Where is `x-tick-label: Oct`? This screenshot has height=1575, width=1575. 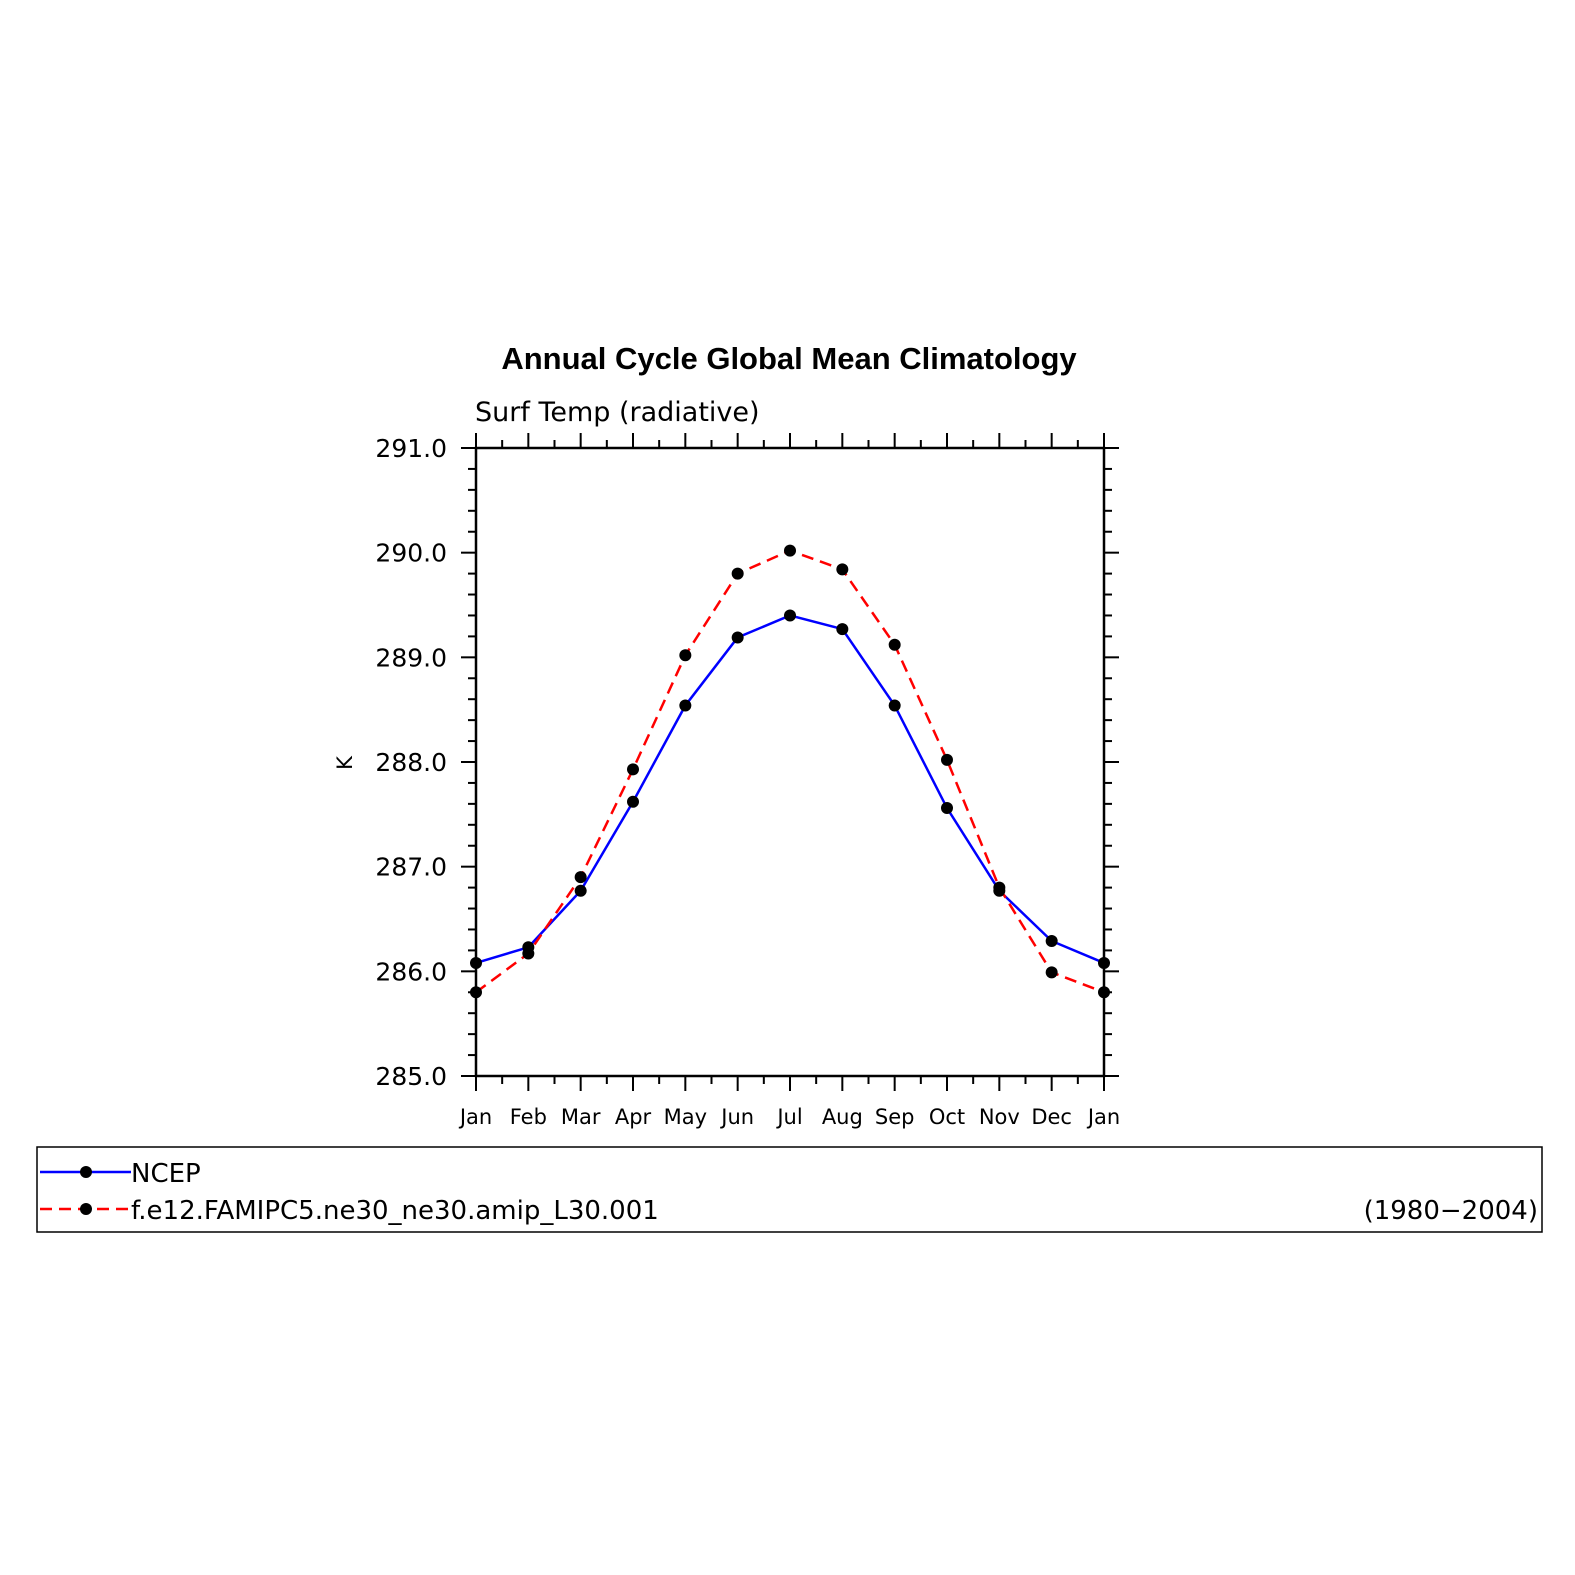
x-tick-label: Oct is located at coordinates (947, 1117).